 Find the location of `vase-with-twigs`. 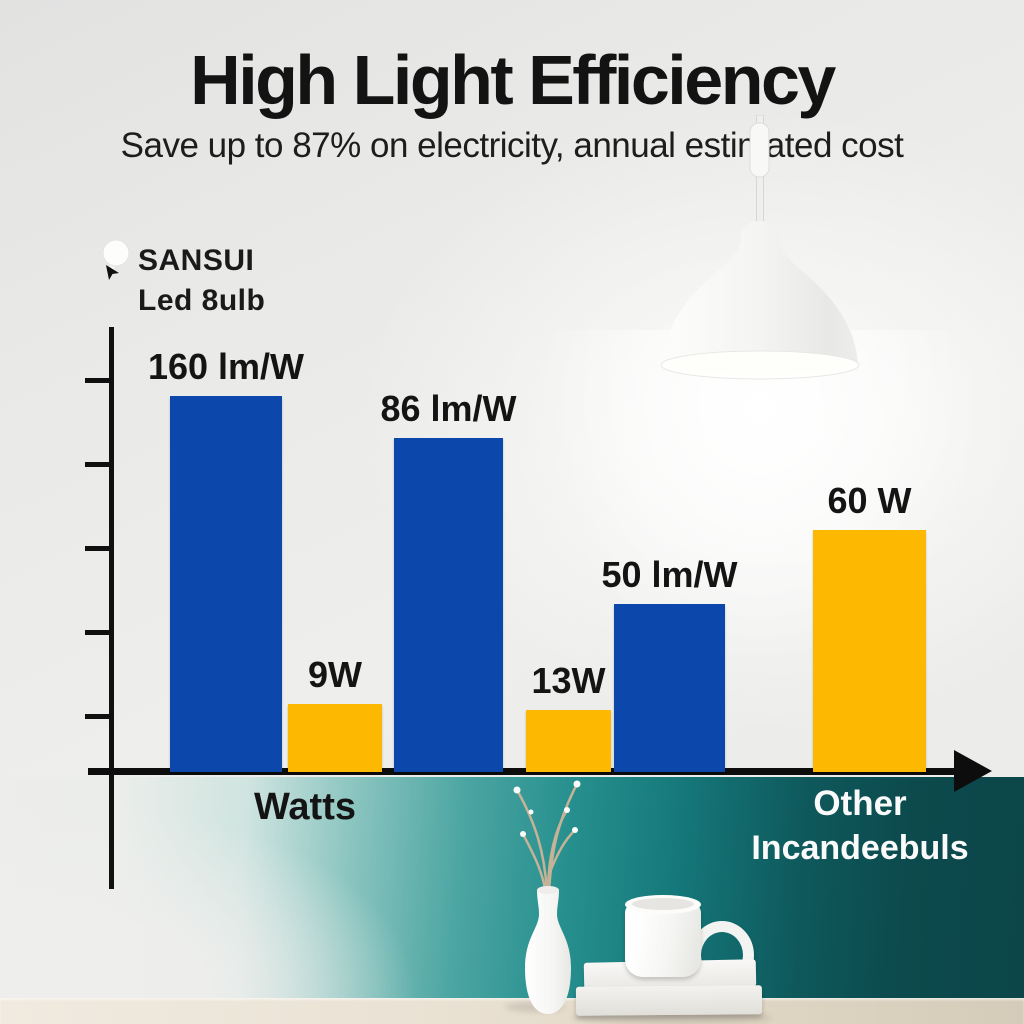

vase-with-twigs is located at coordinates (547, 897).